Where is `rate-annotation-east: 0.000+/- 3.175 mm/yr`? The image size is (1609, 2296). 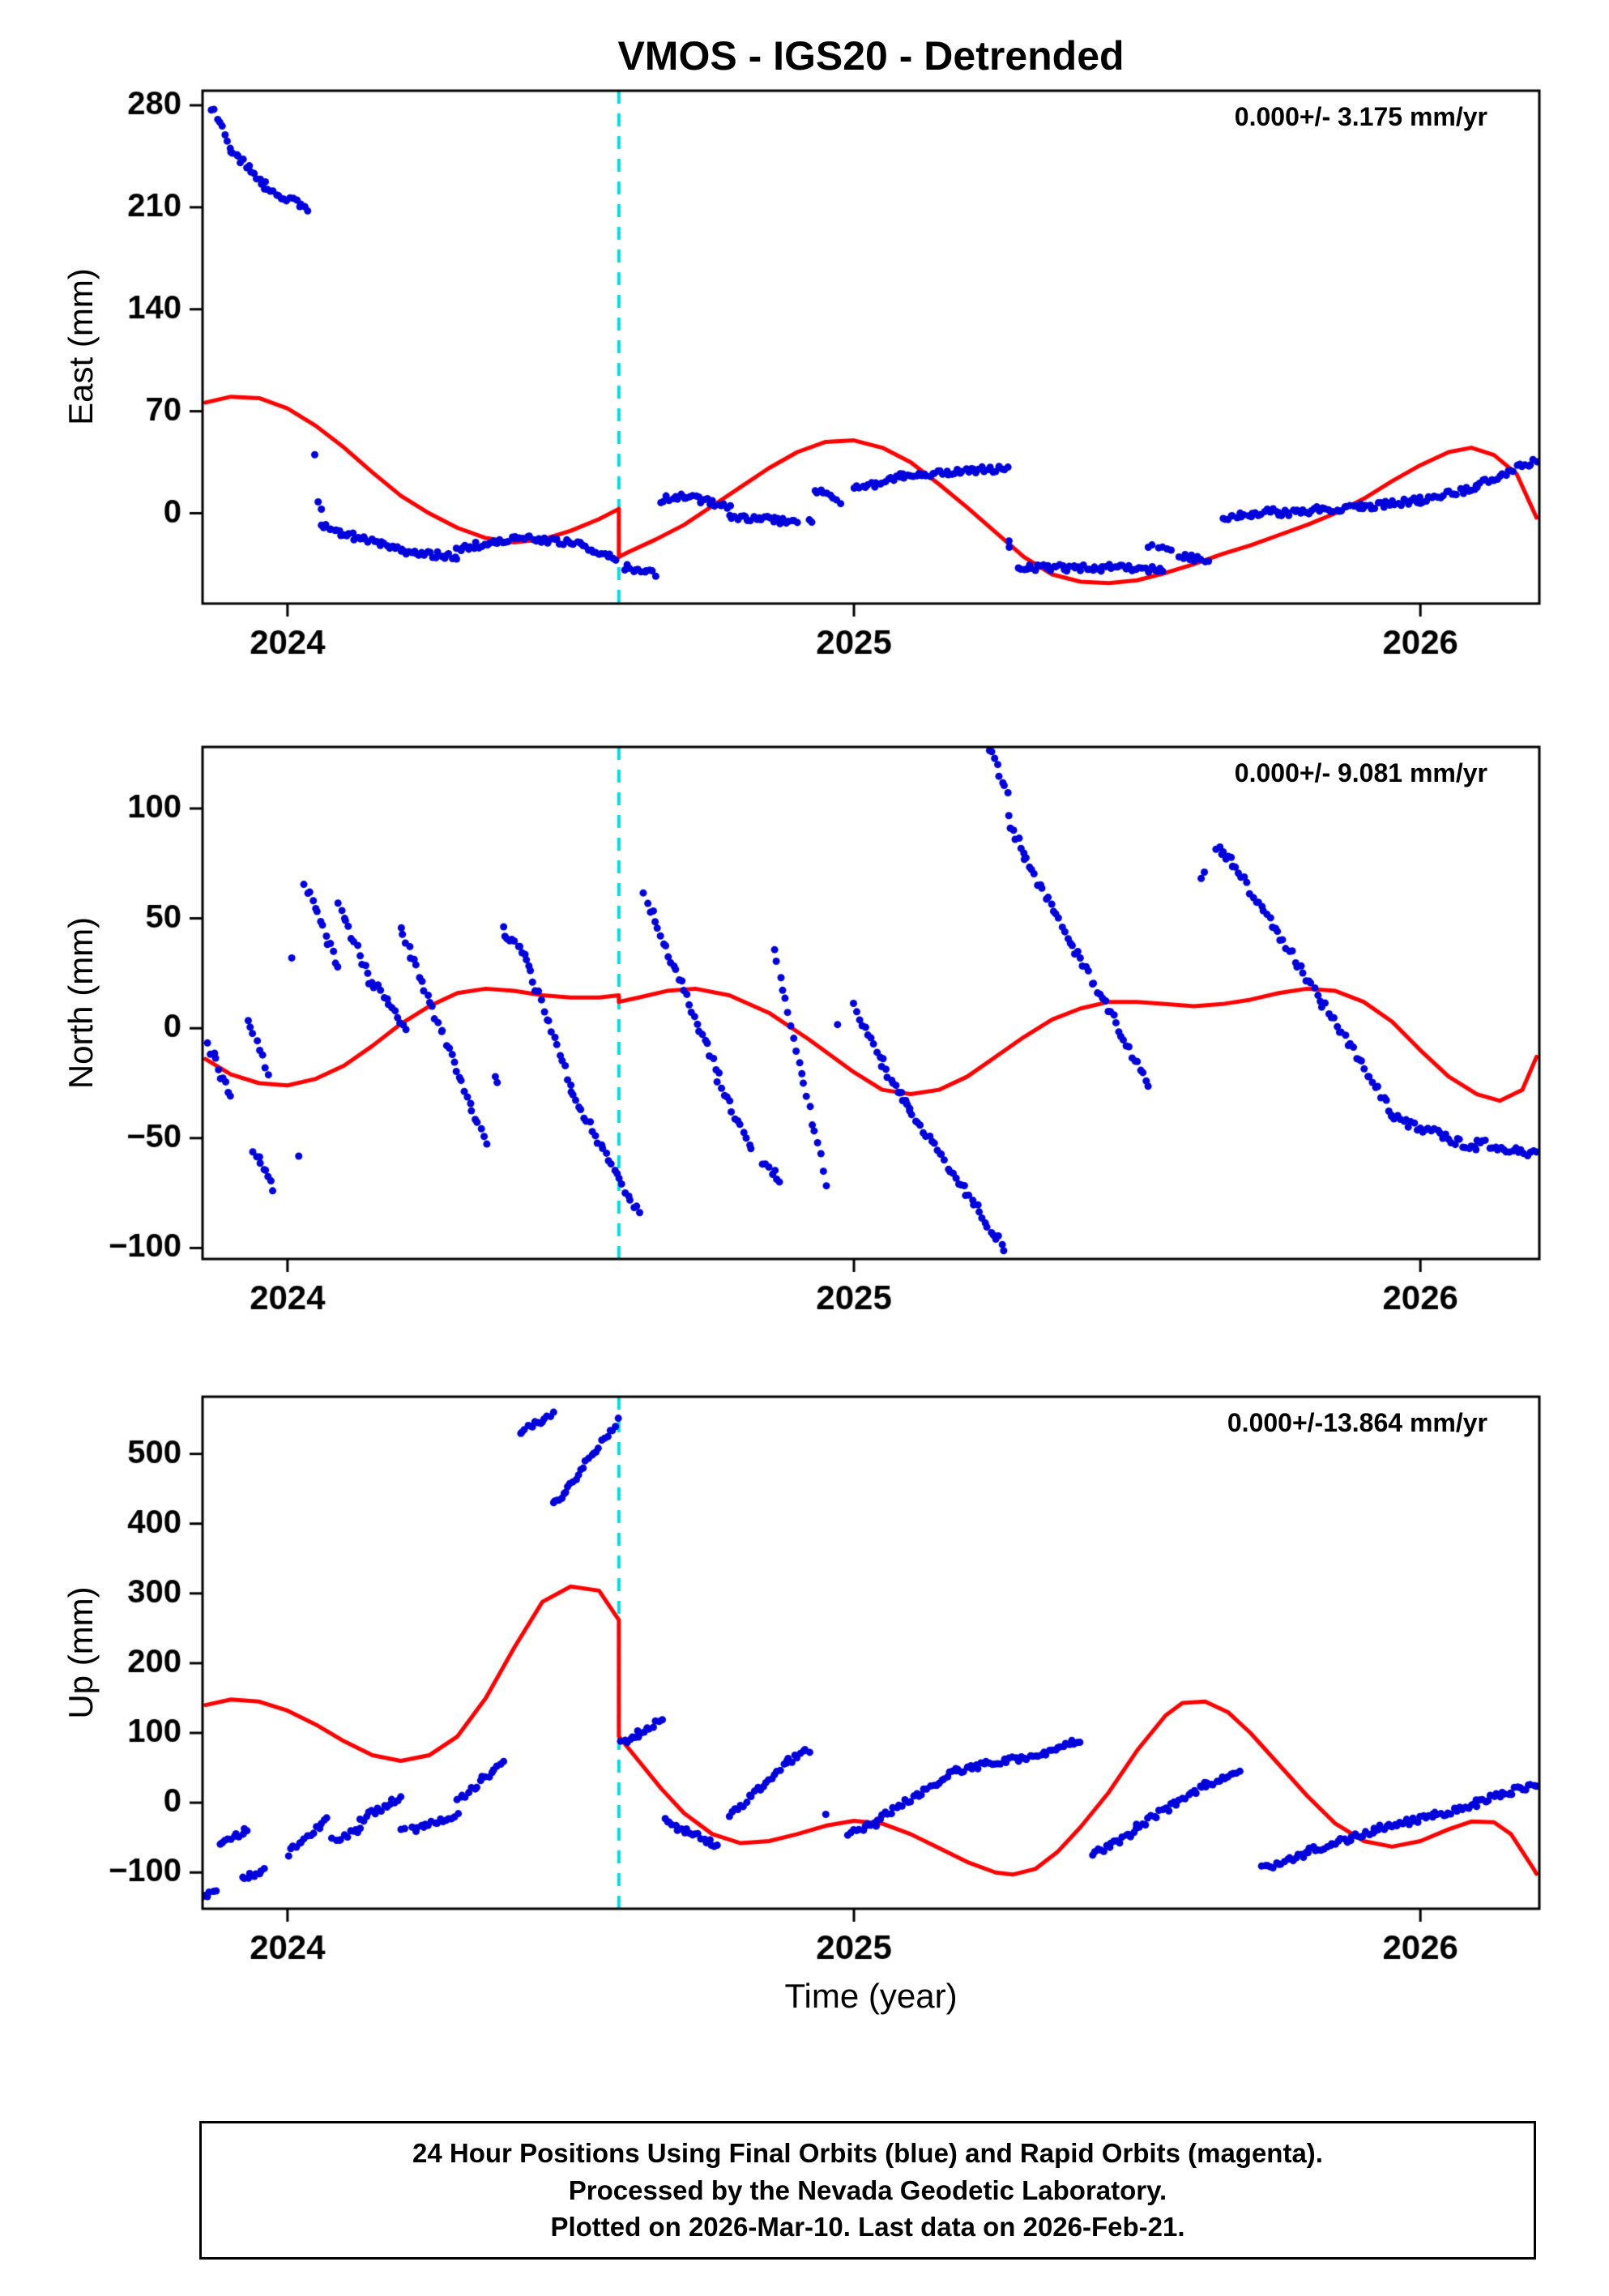
rate-annotation-east: 0.000+/- 3.175 mm/yr is located at coordinates (1360, 116).